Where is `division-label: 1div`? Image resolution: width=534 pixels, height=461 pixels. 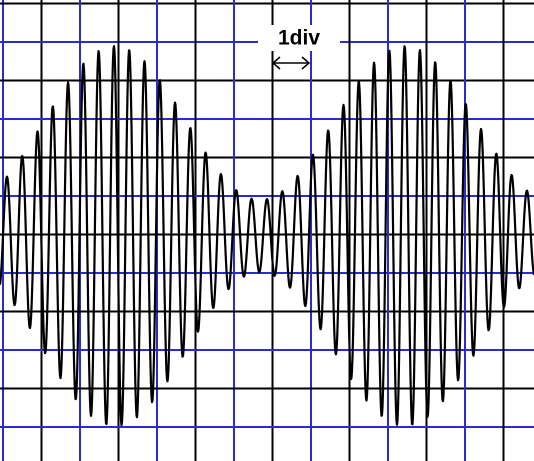
division-label: 1div is located at coordinates (299, 38).